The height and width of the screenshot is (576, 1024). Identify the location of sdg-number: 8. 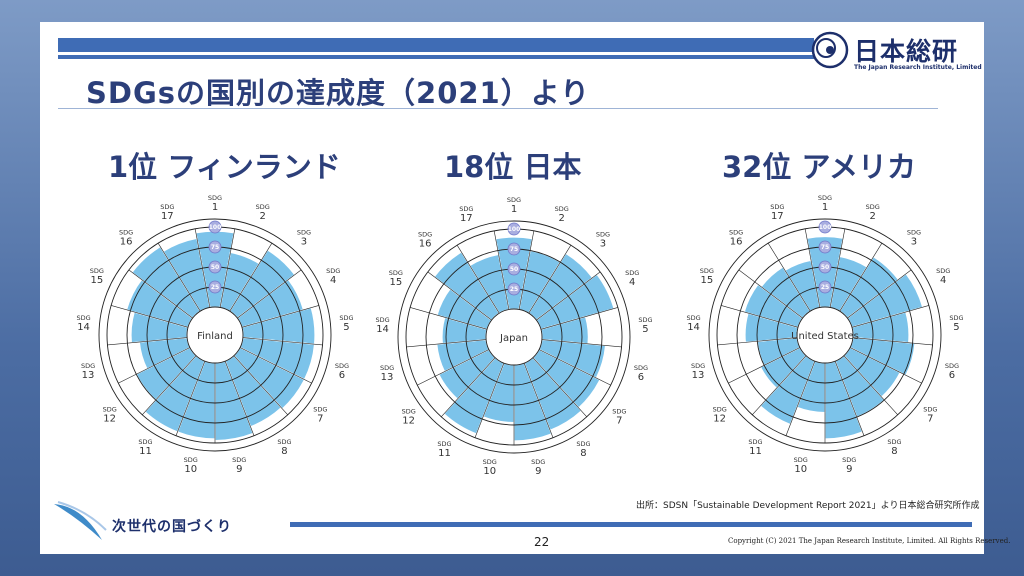
(284, 451).